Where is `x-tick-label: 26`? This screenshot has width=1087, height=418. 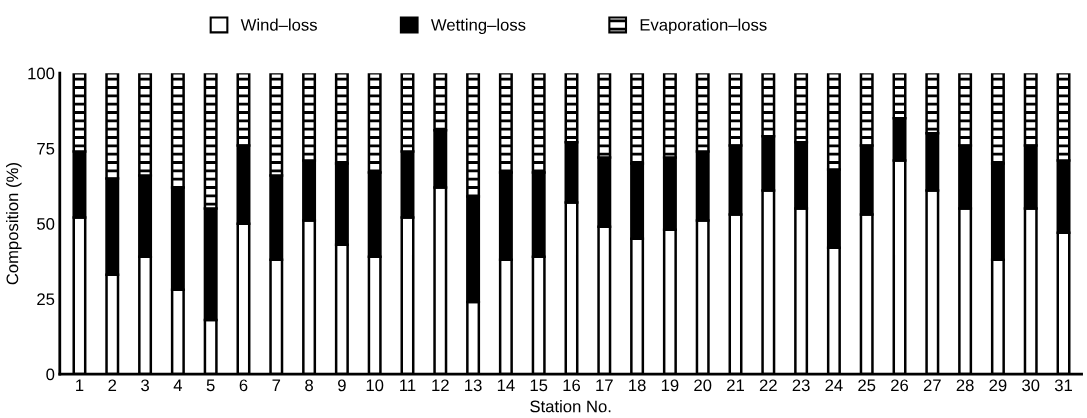
x-tick-label: 26 is located at coordinates (900, 385).